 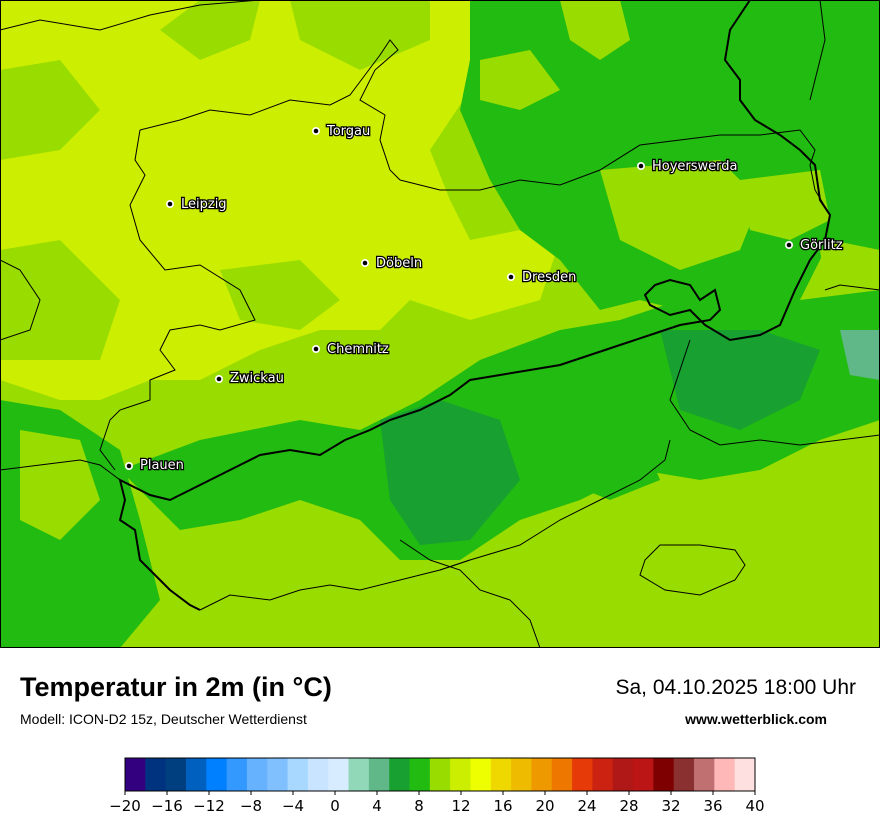 What do you see at coordinates (549, 277) in the screenshot?
I see `svg-text: Dresden` at bounding box center [549, 277].